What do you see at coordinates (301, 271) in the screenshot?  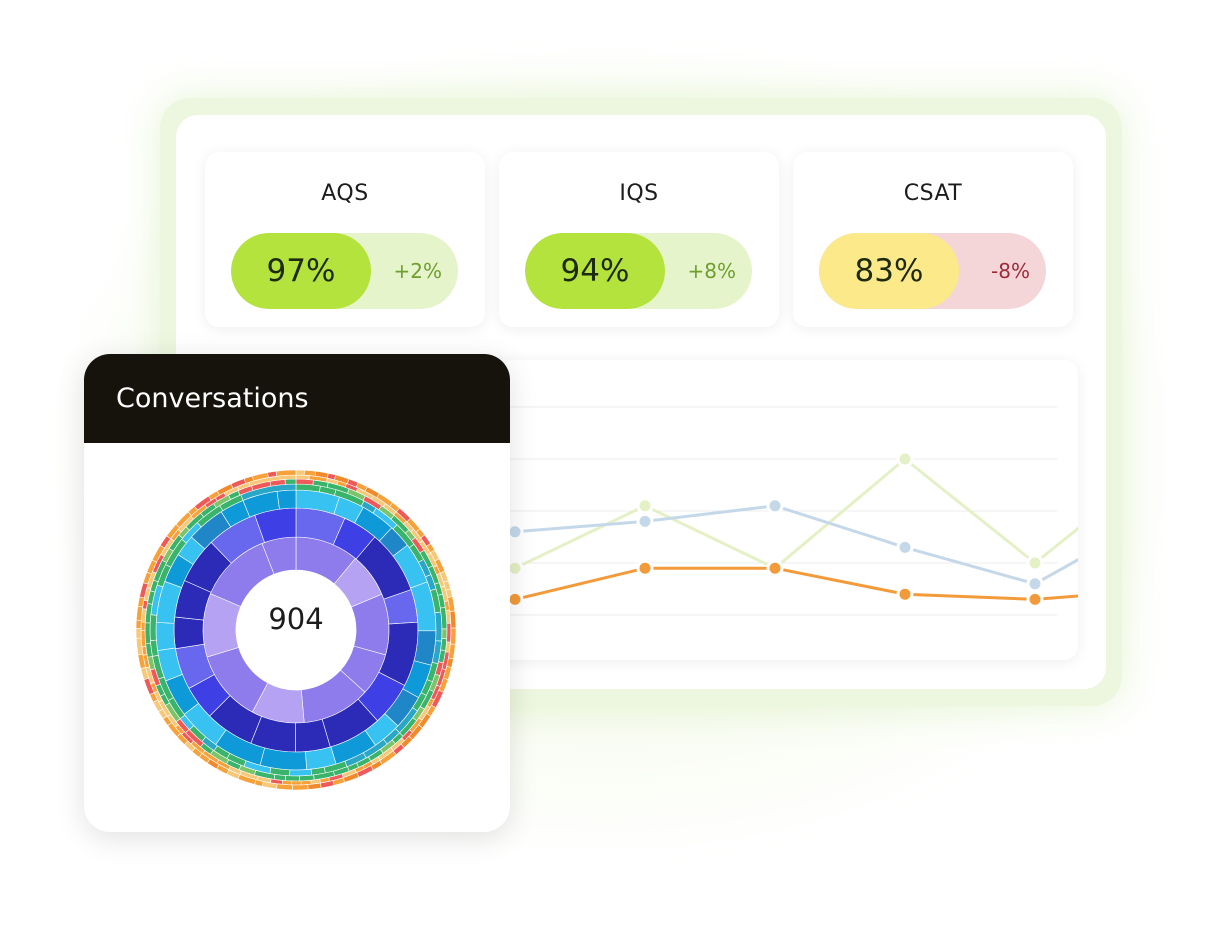 I see `metric-value: 97%` at bounding box center [301, 271].